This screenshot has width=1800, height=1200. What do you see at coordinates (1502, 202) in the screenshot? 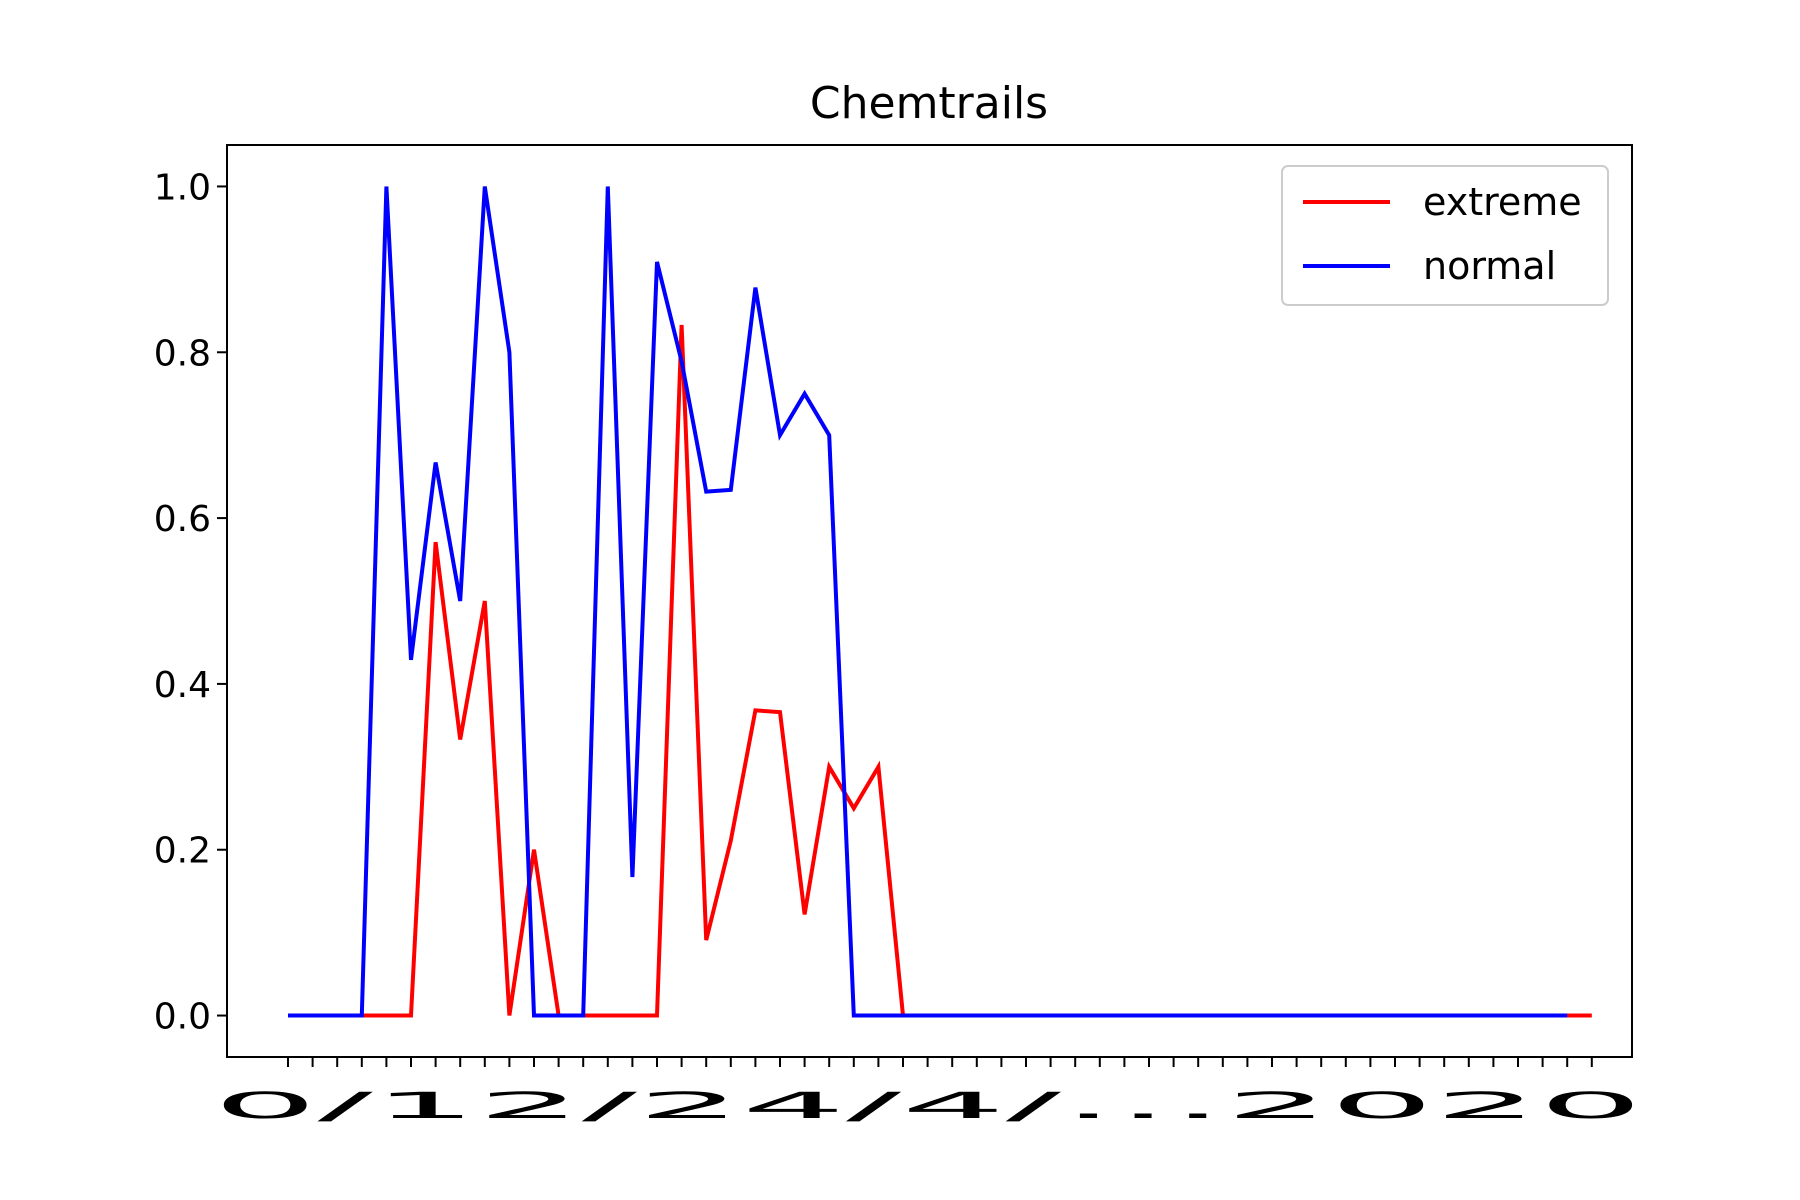
I see `legend-label-extreme: extreme` at bounding box center [1502, 202].